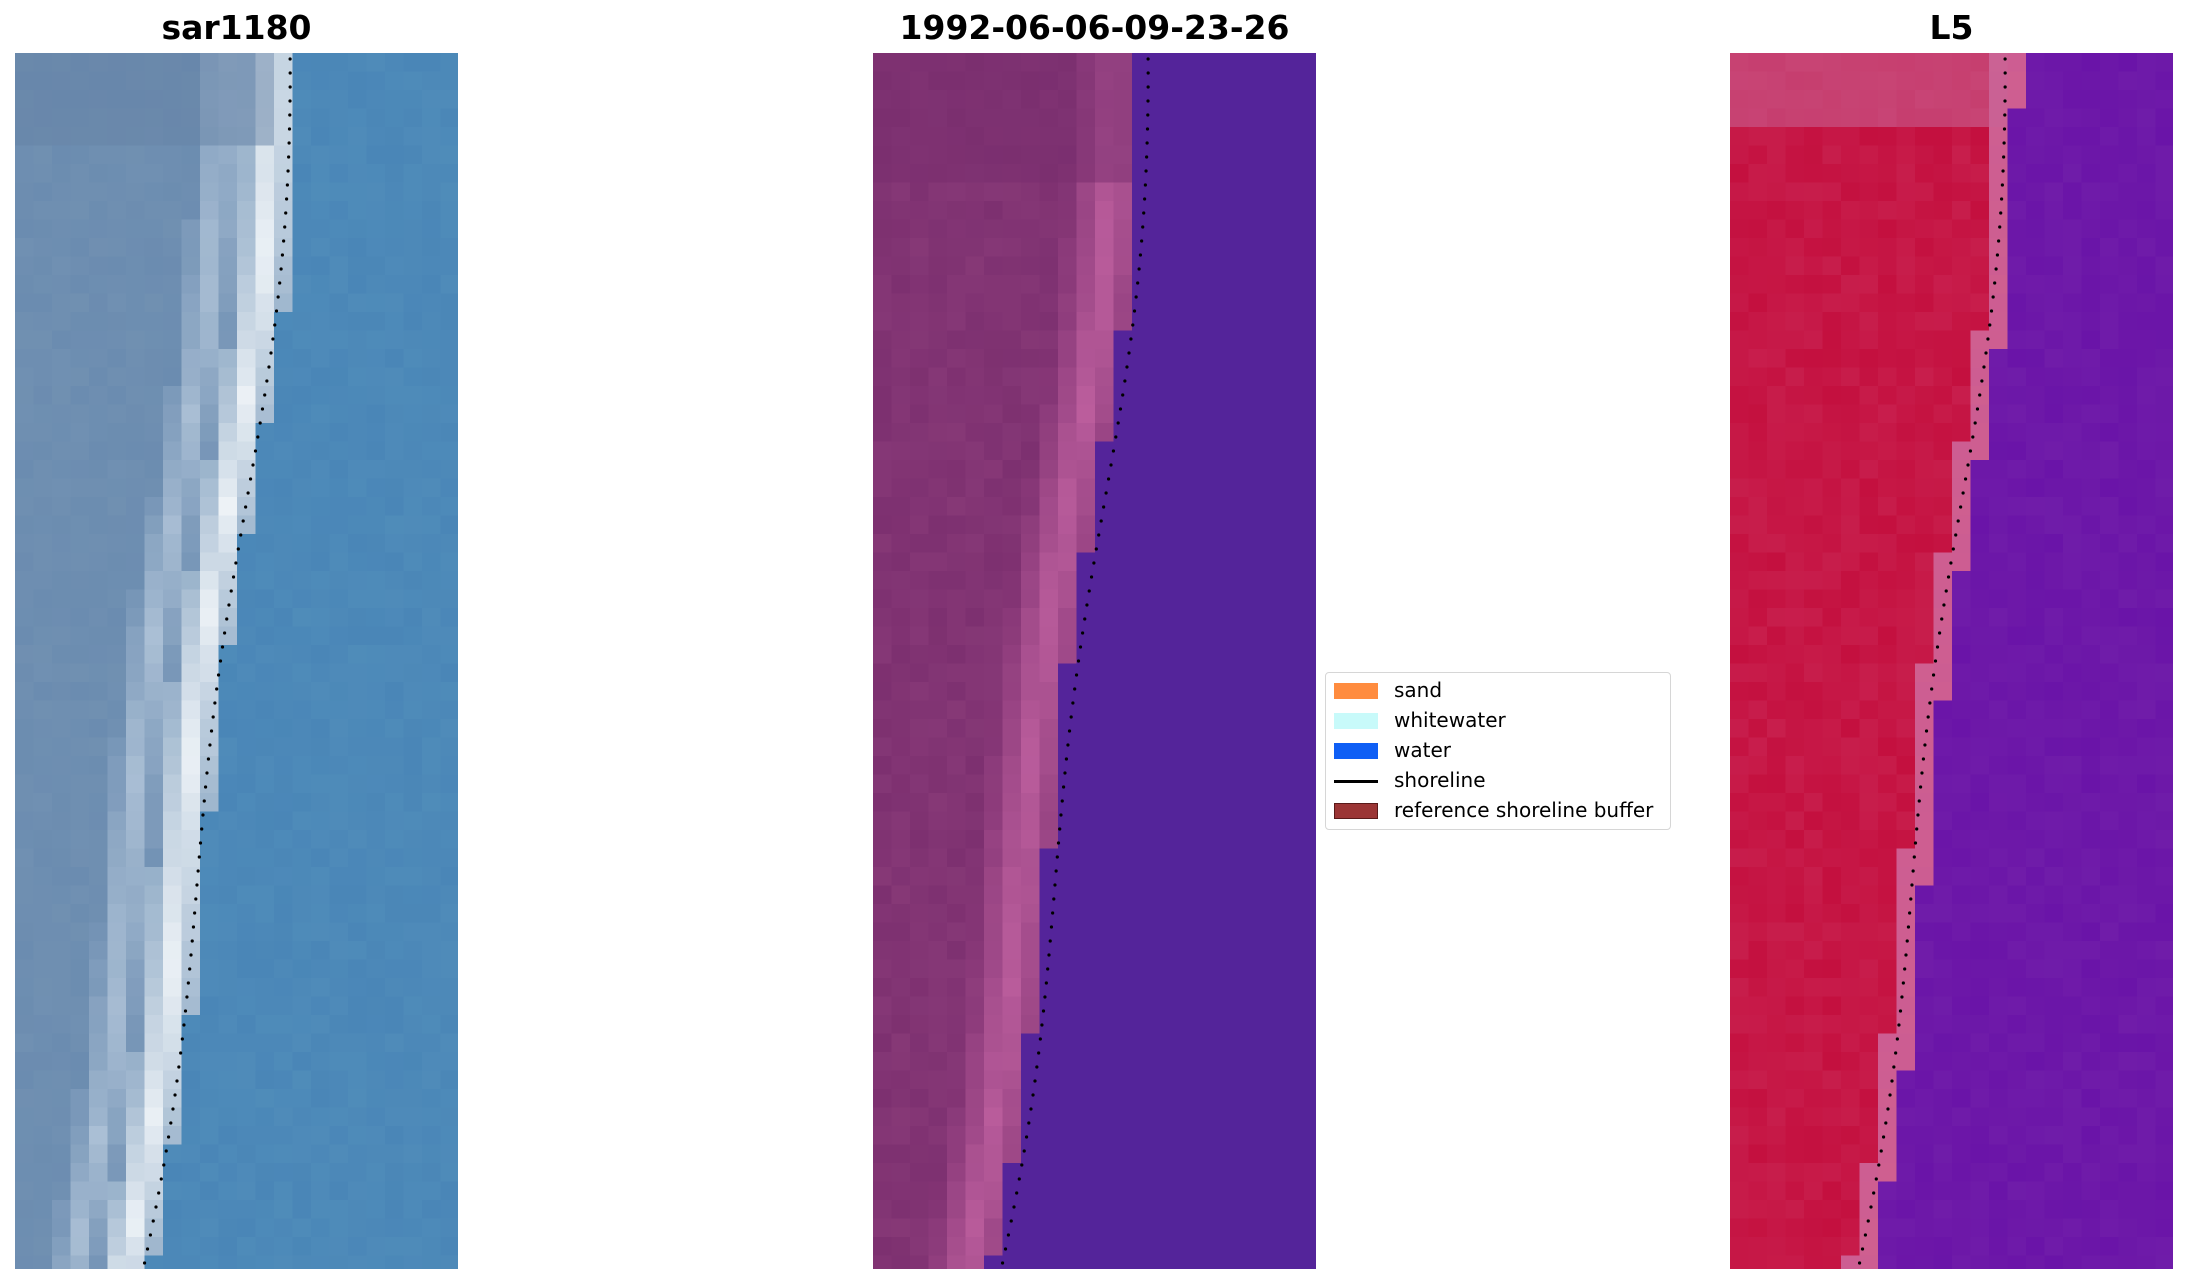 This screenshot has height=1283, width=2187. Describe the element at coordinates (236, 27) in the screenshot. I see `panel-title-1: sar1180` at that location.